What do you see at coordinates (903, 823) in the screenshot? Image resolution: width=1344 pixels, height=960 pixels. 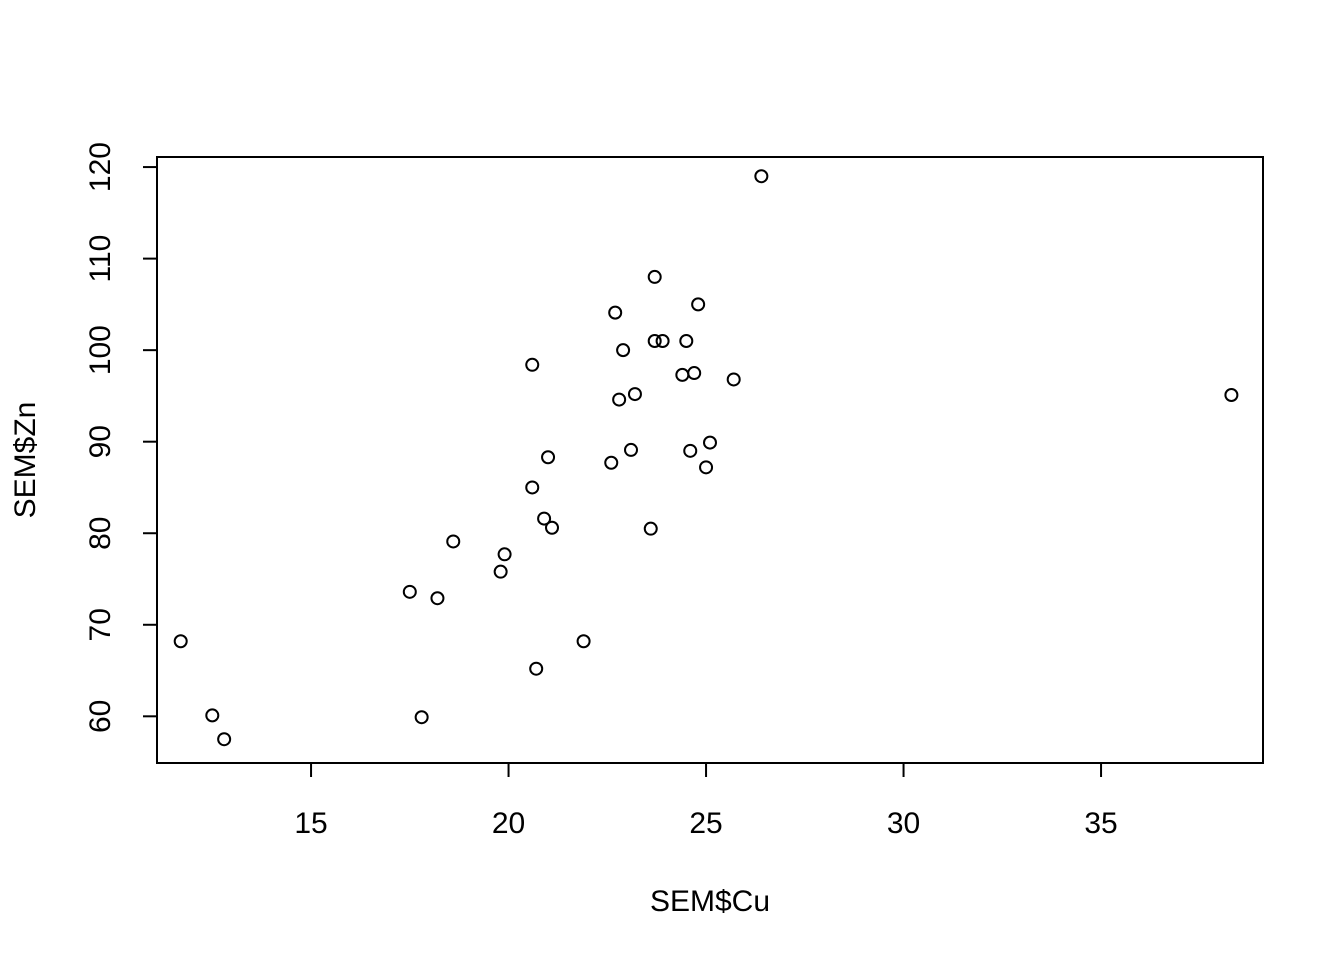 I see `x-tick-label: 30` at bounding box center [903, 823].